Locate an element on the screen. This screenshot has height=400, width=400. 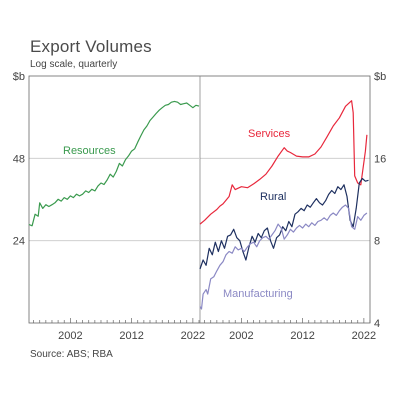
y-tick-label-right-4: 4 is located at coordinates (377, 324).